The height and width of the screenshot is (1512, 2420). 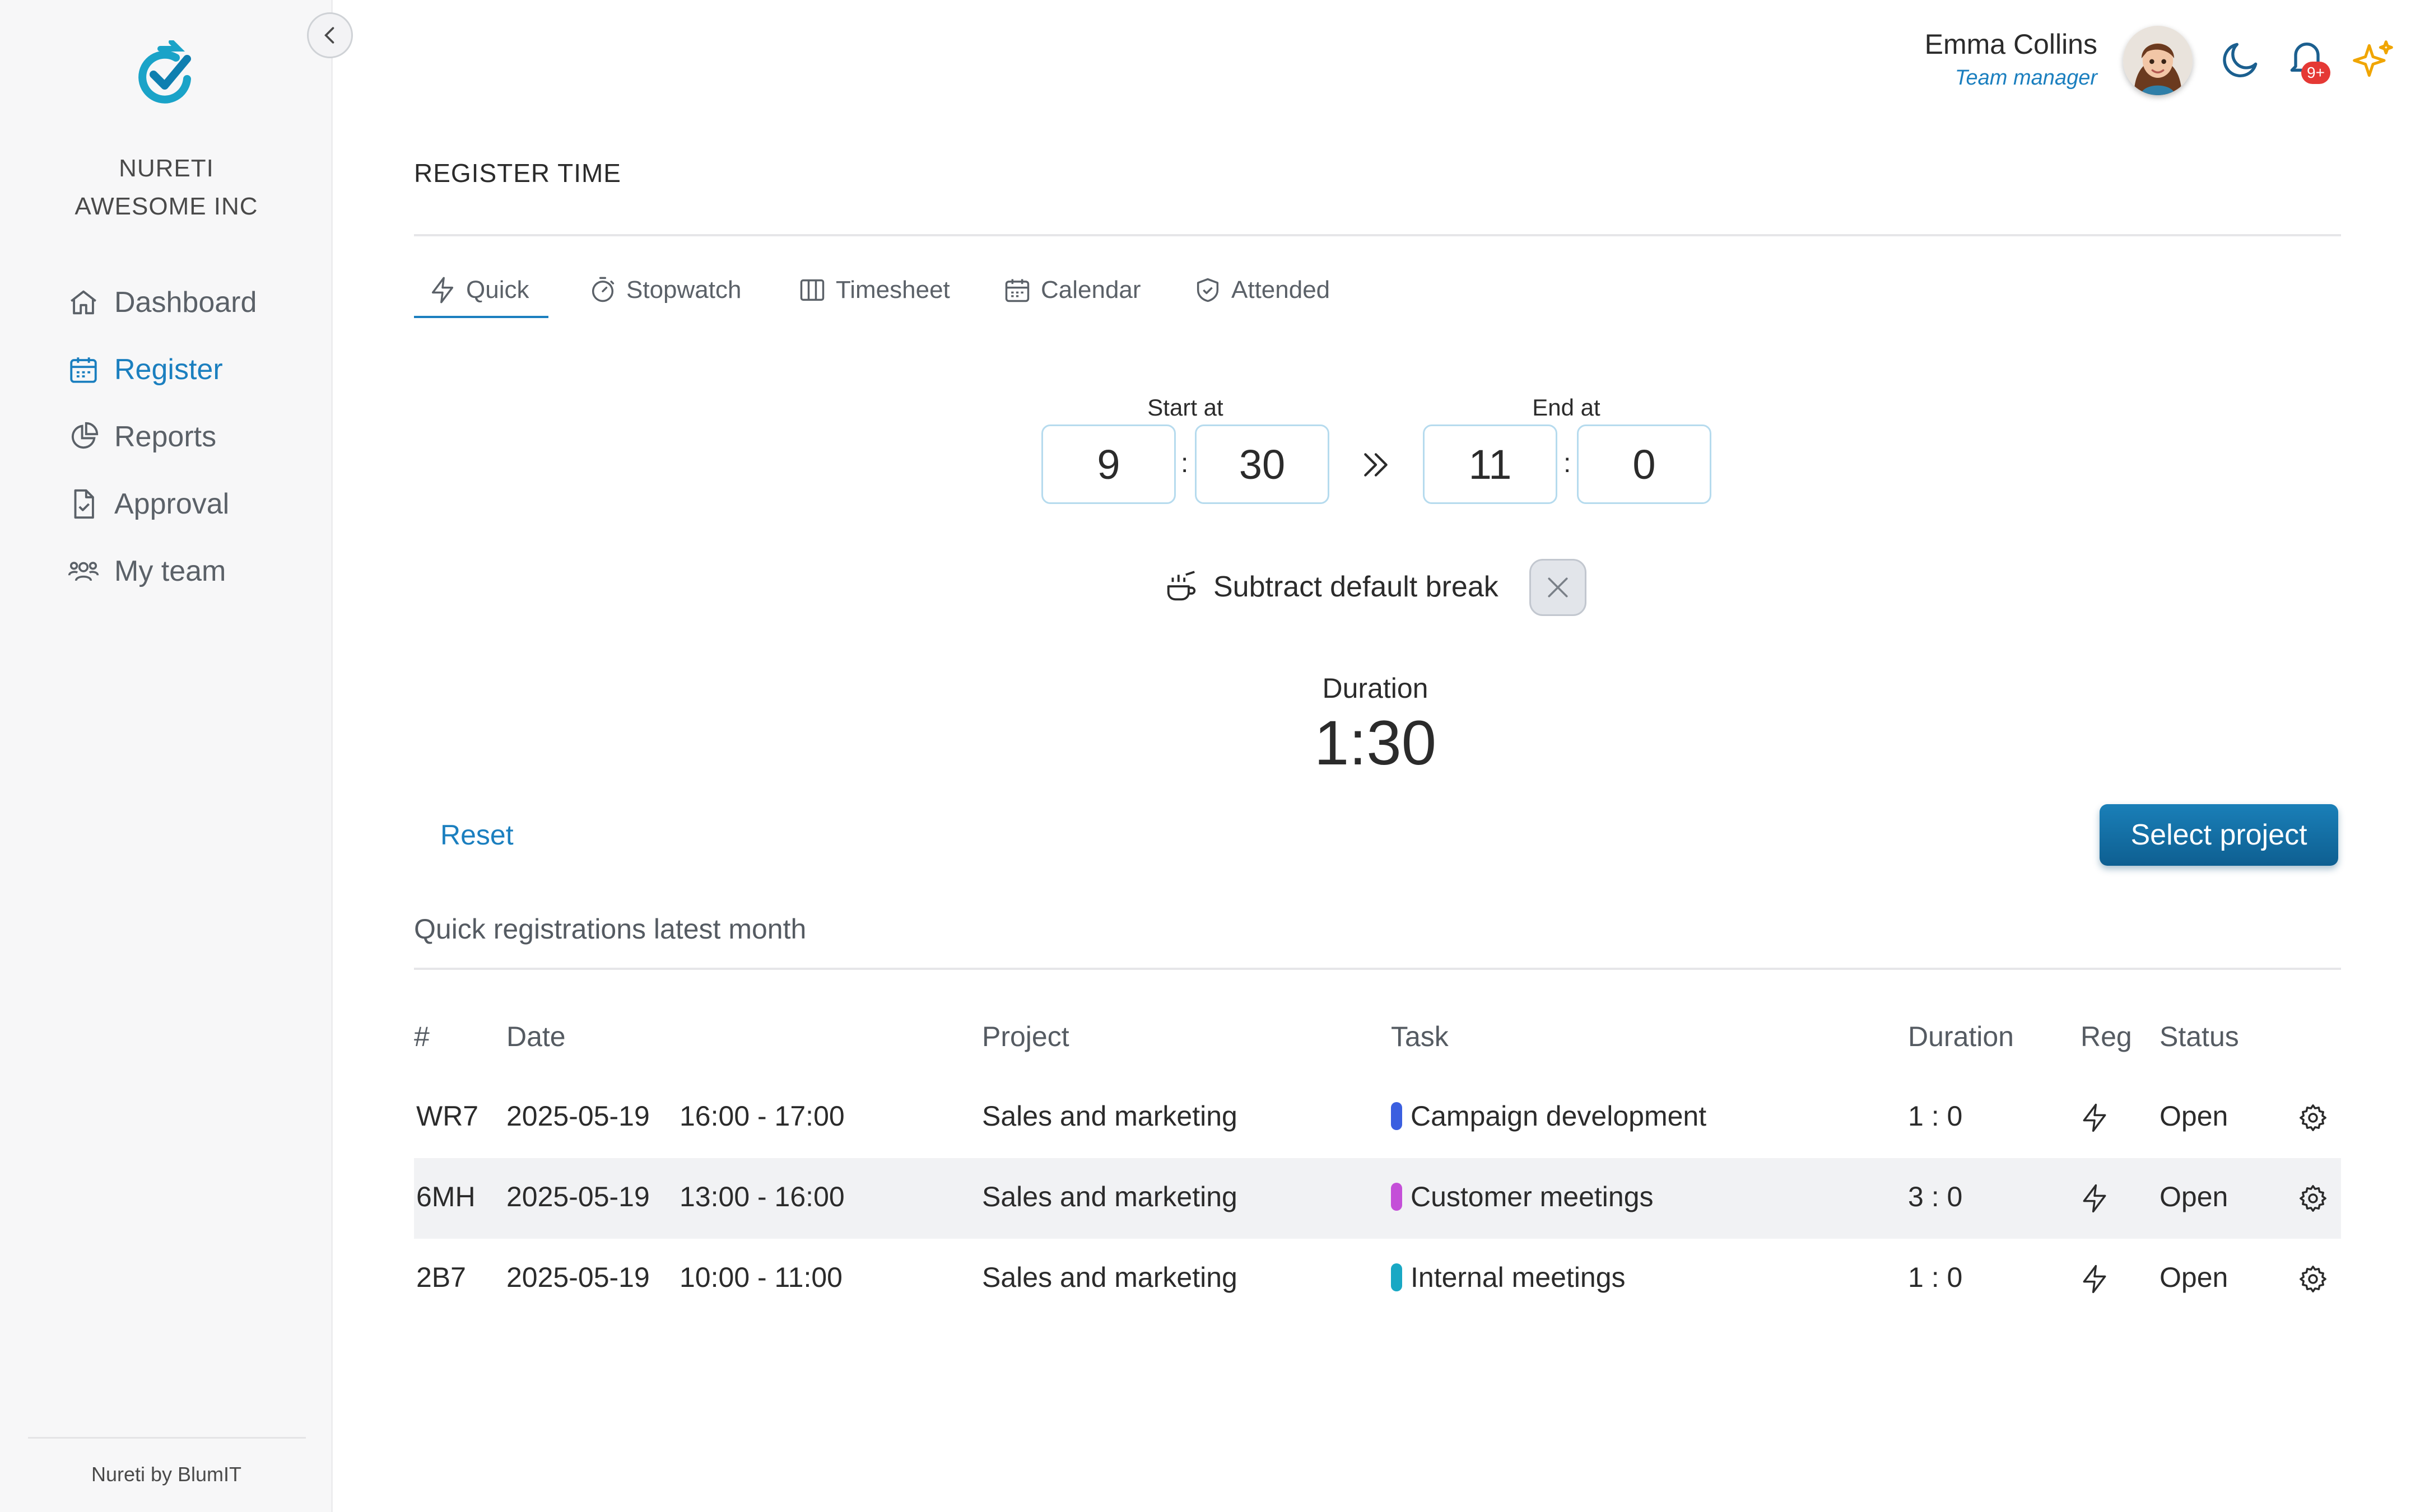 What do you see at coordinates (2316, 73) in the screenshot?
I see `notification-badge: 9+` at bounding box center [2316, 73].